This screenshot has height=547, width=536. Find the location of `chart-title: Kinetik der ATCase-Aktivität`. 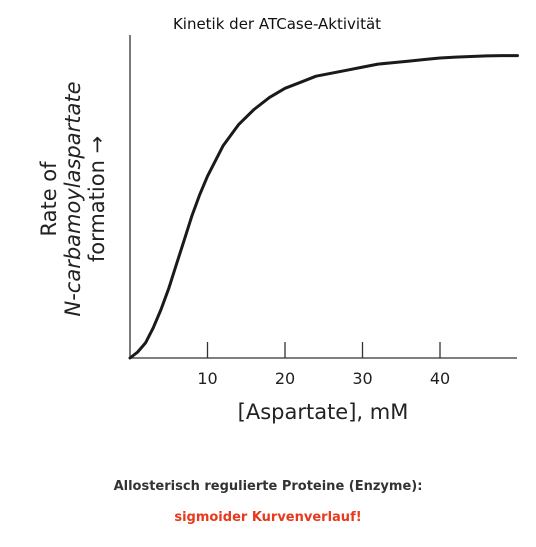

chart-title: Kinetik der ATCase-Aktivität is located at coordinates (277, 24).